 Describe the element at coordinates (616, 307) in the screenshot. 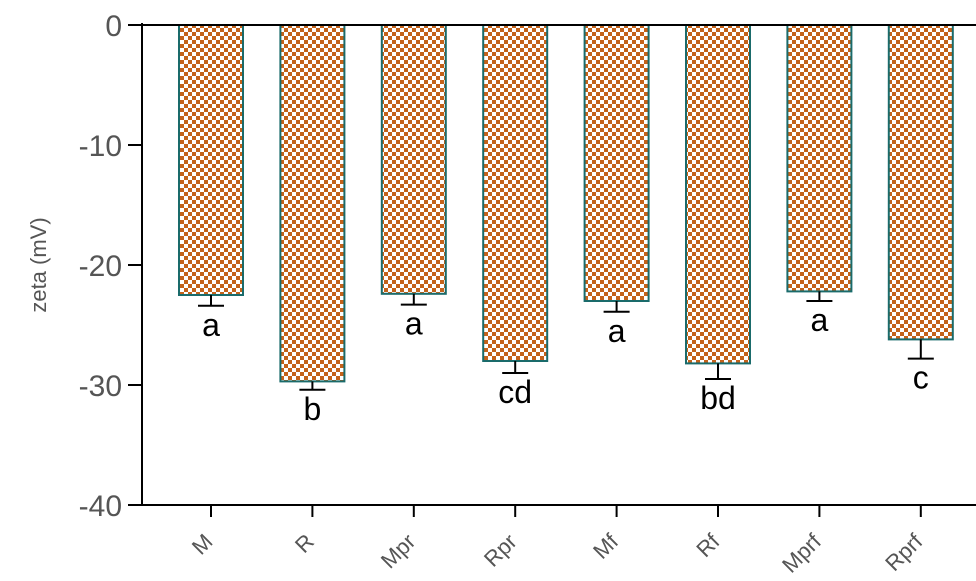

I see `error-bar-mf` at that location.